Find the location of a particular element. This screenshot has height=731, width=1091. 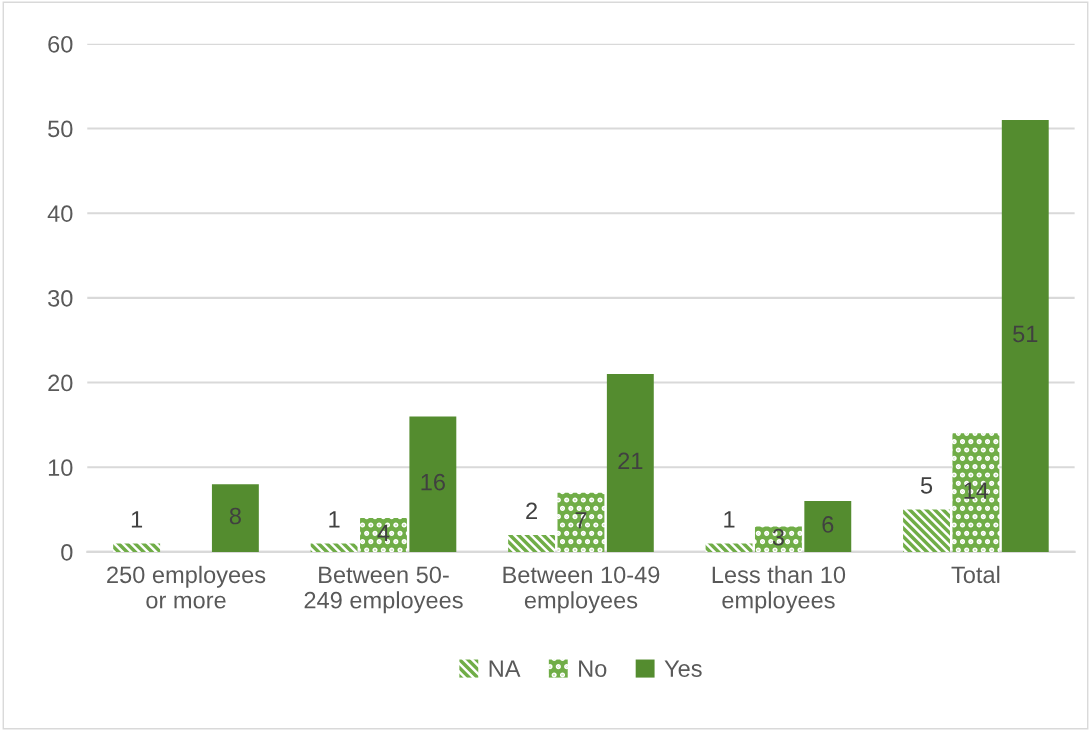

data-label: 51 is located at coordinates (1025, 334).